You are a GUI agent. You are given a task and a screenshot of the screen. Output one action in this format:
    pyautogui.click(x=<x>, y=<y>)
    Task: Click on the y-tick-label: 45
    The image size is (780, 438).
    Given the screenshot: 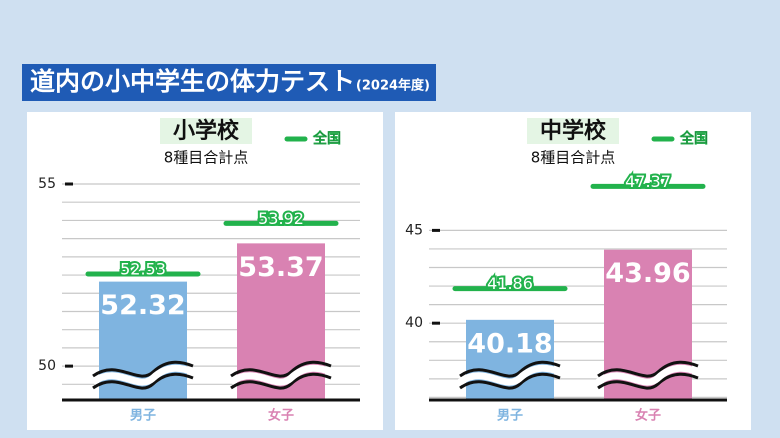 What is the action you would take?
    pyautogui.click(x=414, y=230)
    